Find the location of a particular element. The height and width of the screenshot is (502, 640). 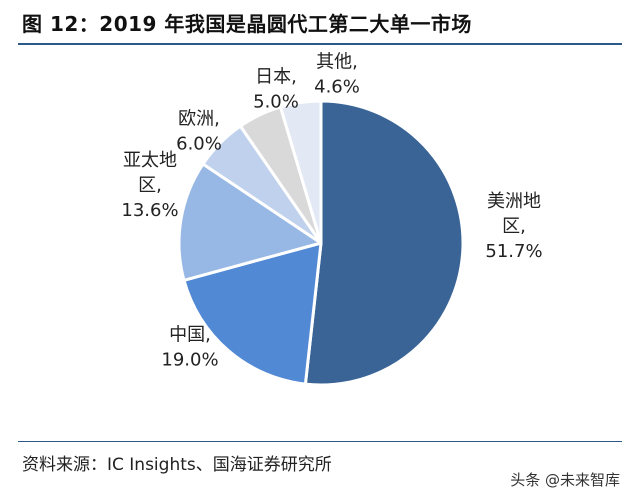

source-divider is located at coordinates (320, 441).